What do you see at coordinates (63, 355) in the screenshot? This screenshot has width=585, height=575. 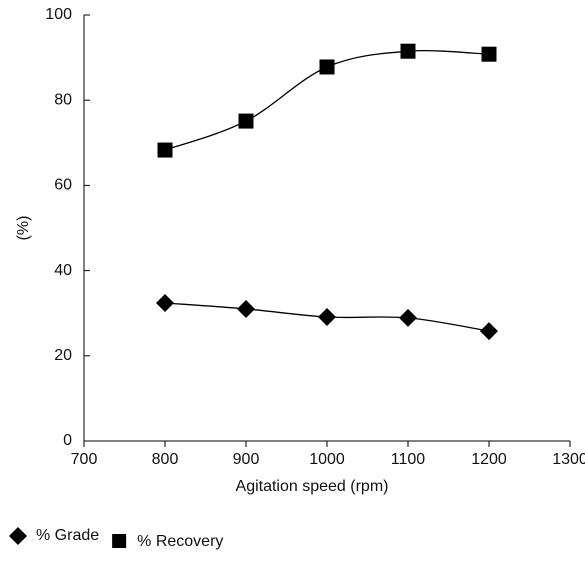 I see `y-tick-label: 20` at bounding box center [63, 355].